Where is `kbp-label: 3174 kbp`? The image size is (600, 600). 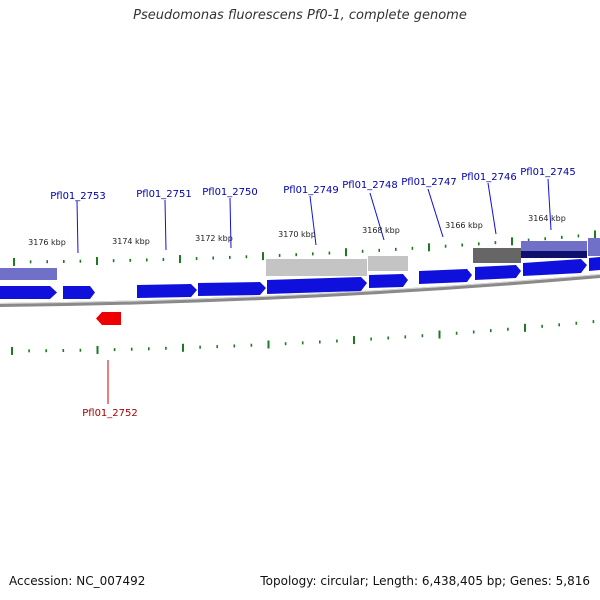
kbp-label: 3174 kbp is located at coordinates (131, 241).